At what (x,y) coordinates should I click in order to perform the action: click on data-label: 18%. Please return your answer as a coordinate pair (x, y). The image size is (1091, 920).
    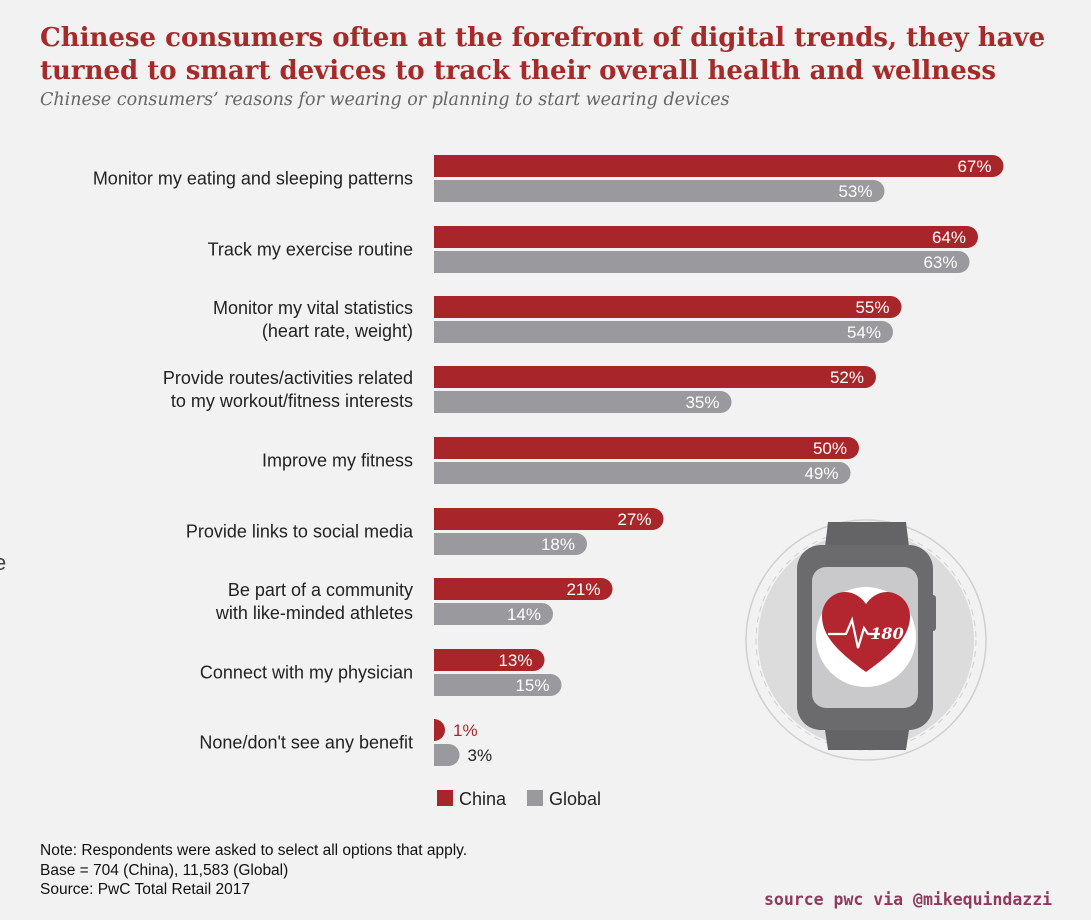
    Looking at the image, I should click on (558, 544).